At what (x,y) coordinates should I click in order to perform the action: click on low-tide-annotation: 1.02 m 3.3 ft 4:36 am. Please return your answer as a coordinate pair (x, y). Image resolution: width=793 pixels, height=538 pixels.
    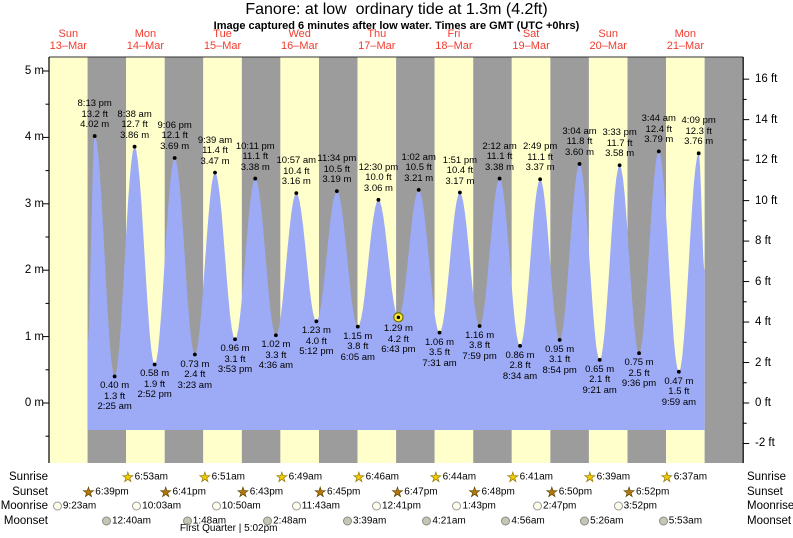
    Looking at the image, I should click on (276, 355).